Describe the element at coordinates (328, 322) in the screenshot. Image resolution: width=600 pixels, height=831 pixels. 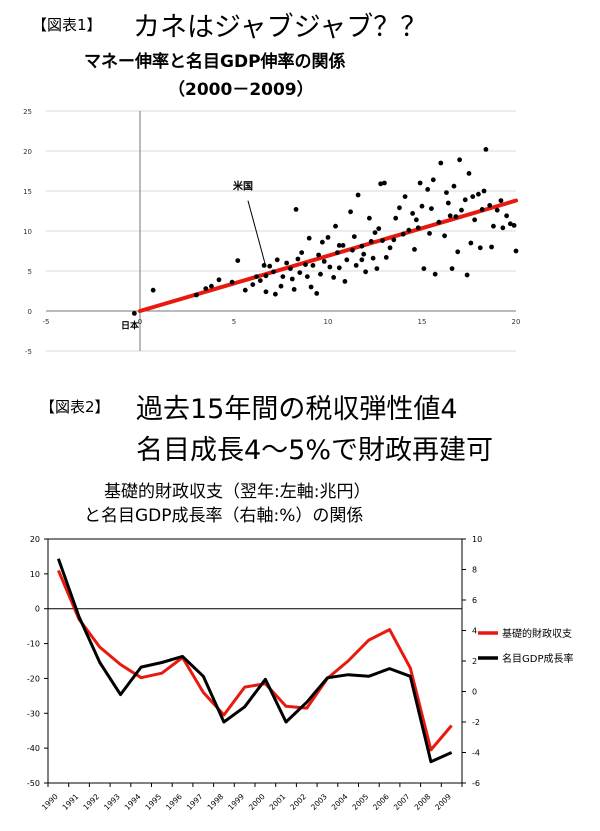
I see `x-tick-label: 10` at that location.